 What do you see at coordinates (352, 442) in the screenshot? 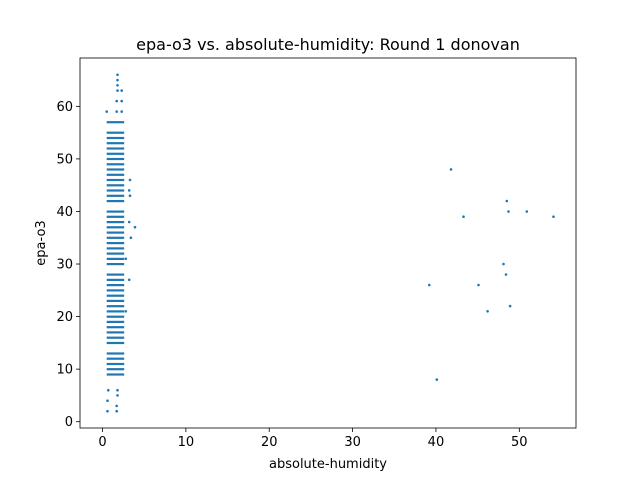
I see `x-tick-label: 30` at bounding box center [352, 442].